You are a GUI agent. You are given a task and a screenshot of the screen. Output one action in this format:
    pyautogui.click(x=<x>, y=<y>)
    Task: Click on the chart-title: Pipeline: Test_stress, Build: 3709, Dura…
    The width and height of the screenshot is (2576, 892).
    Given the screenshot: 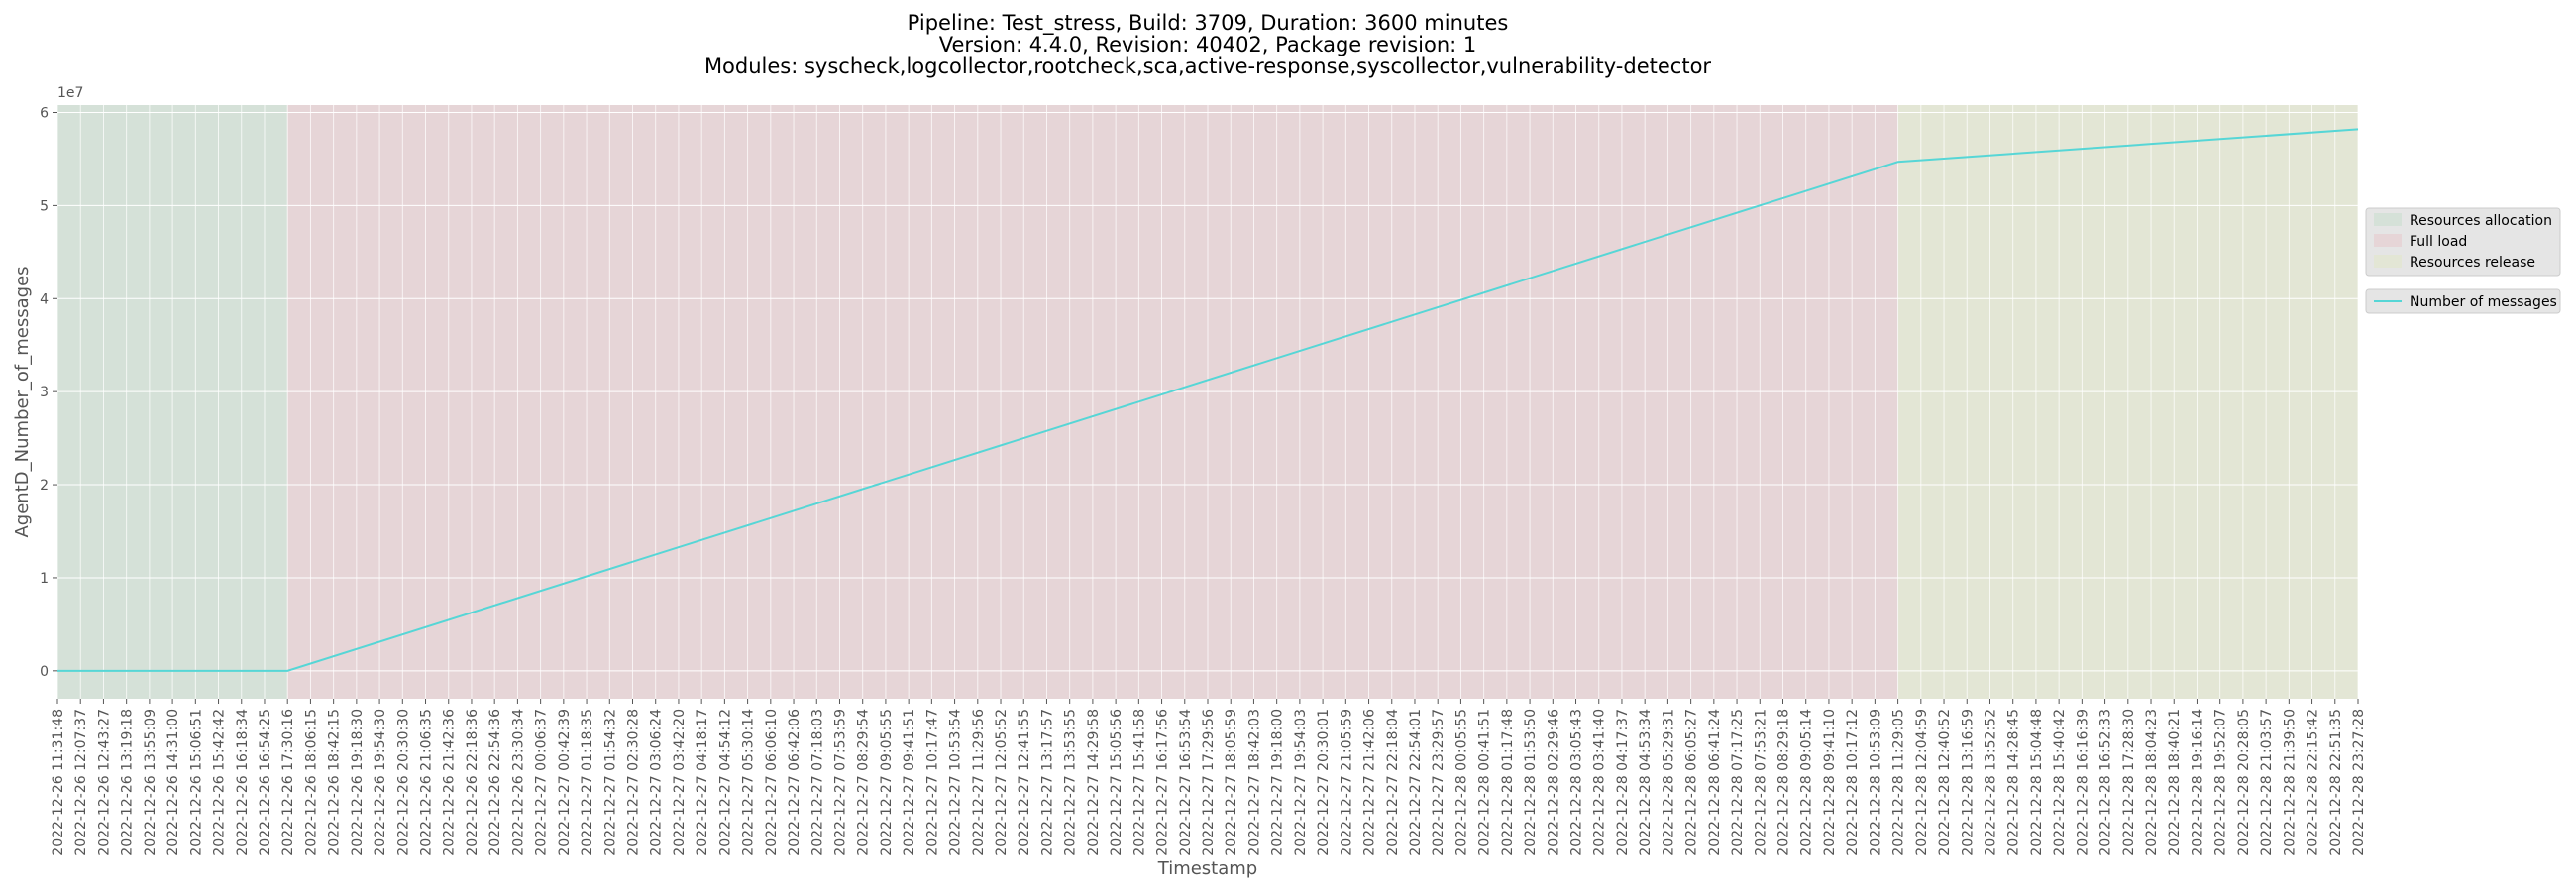 What is the action you would take?
    pyautogui.click(x=1207, y=45)
    